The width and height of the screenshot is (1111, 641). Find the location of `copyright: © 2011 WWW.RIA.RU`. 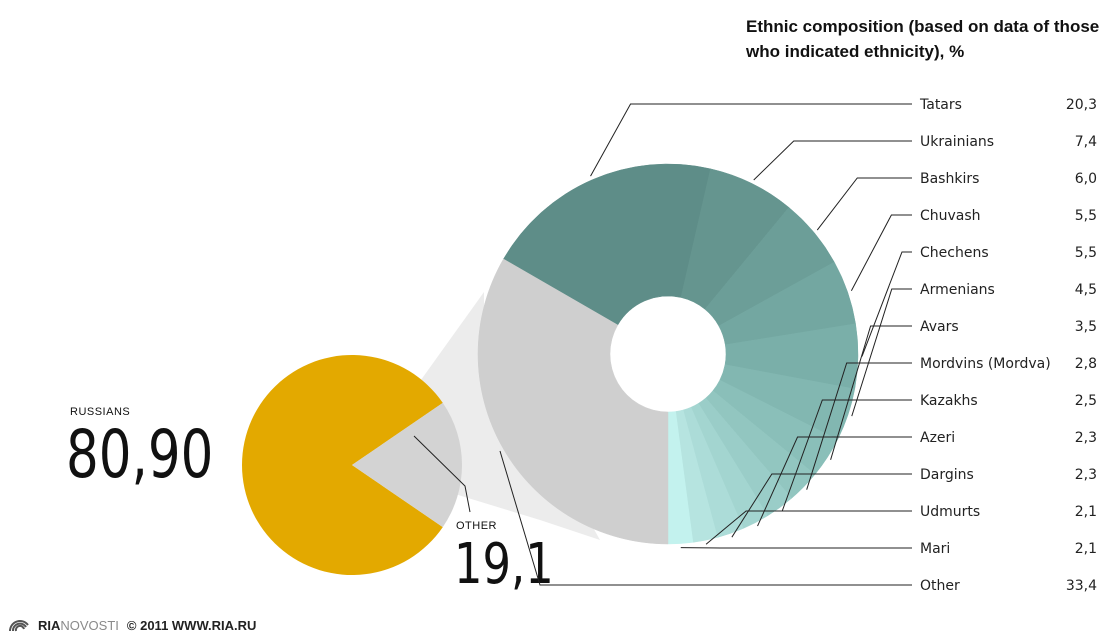

copyright: © 2011 WWW.RIA.RU is located at coordinates (191, 625).